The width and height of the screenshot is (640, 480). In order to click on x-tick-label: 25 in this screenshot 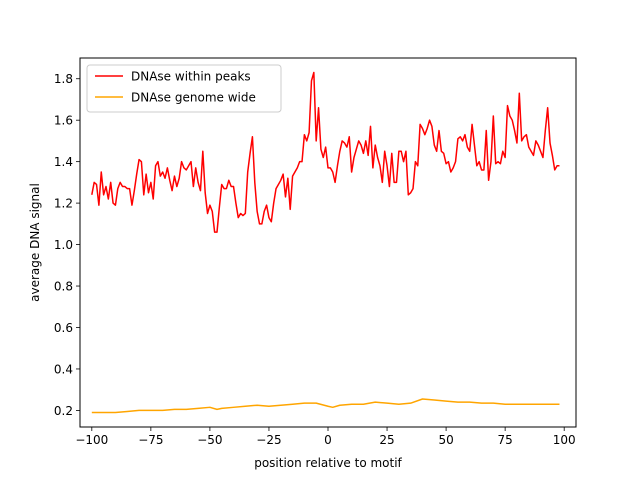, I will do `click(386, 440)`.